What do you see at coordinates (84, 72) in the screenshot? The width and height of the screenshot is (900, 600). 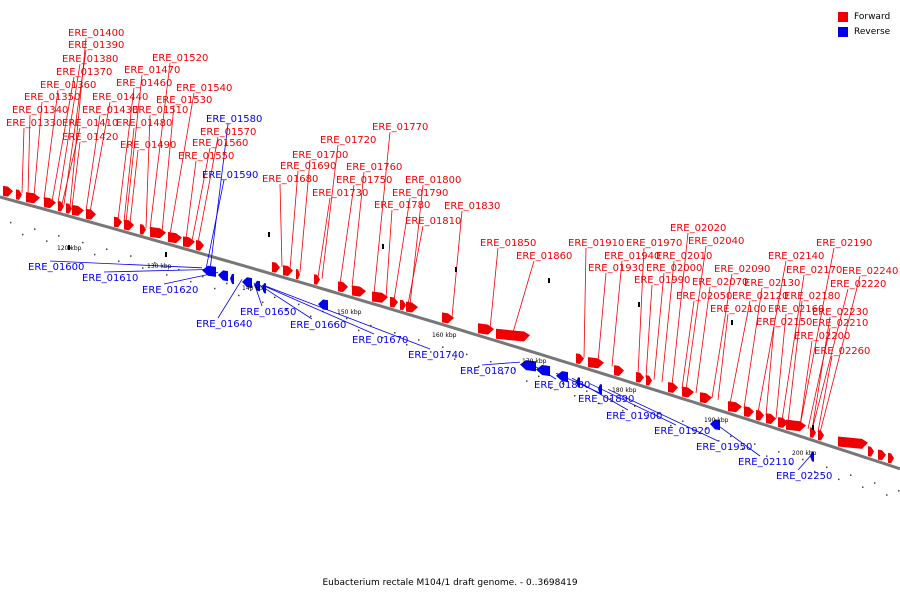 I see `gene-label-forward: ERE_01370` at bounding box center [84, 72].